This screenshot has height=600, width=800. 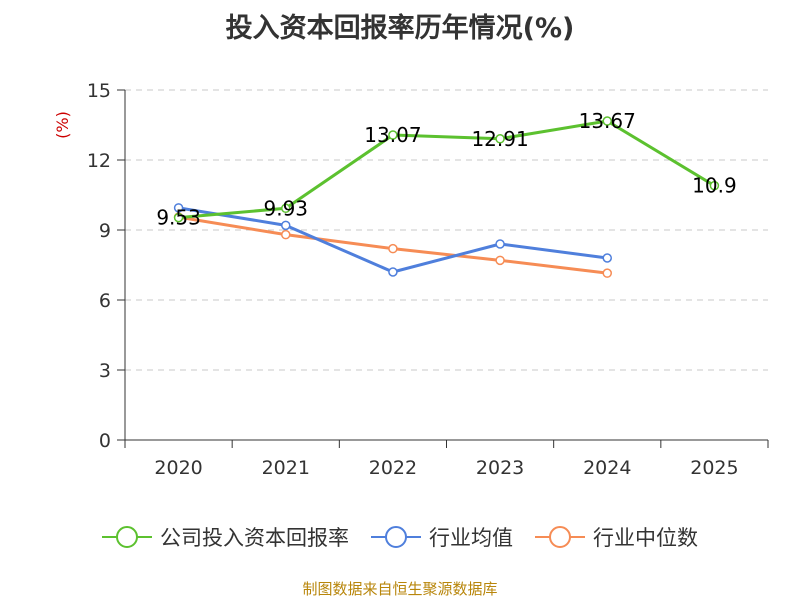 I want to click on data-label: 13.07, so click(x=392, y=135).